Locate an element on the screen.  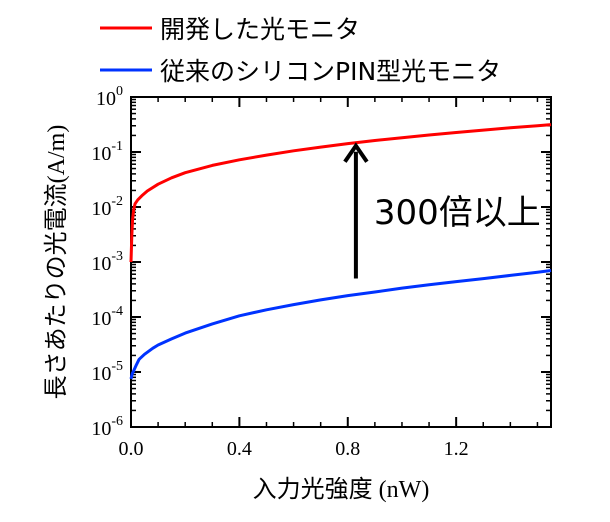
legend-label-conventional: 従来のシリコンPIN型光モニタ is located at coordinates (330, 71).